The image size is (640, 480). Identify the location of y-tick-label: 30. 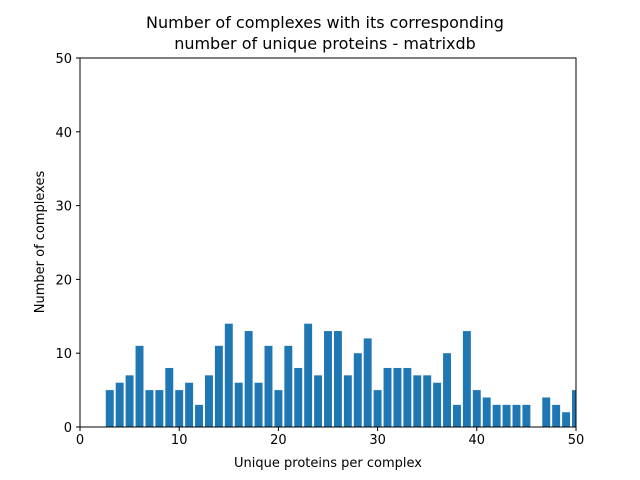
(63, 207).